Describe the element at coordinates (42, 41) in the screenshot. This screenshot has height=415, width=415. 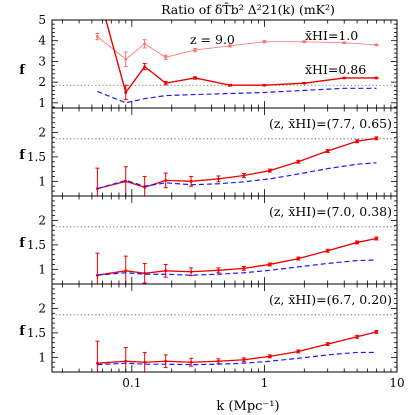
I see `y-tick-label: 4` at that location.